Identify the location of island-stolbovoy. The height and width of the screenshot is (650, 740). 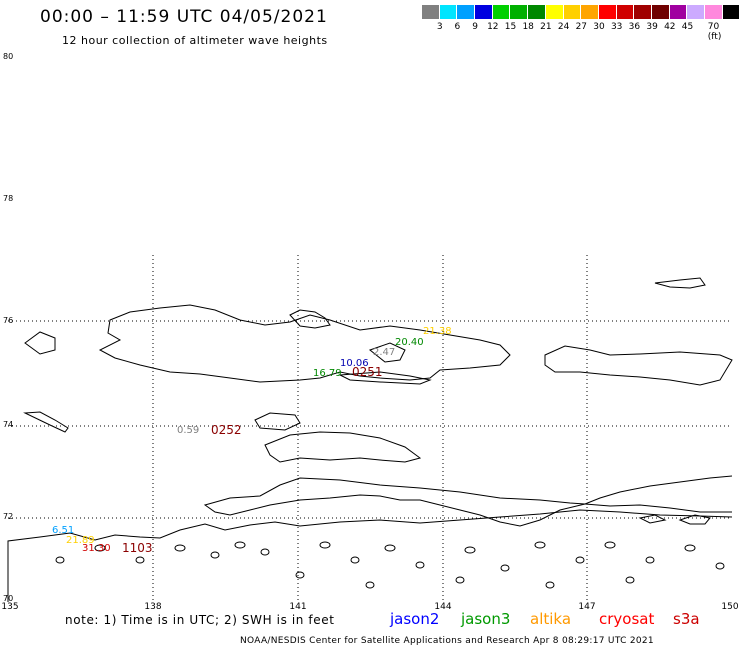
(277, 421).